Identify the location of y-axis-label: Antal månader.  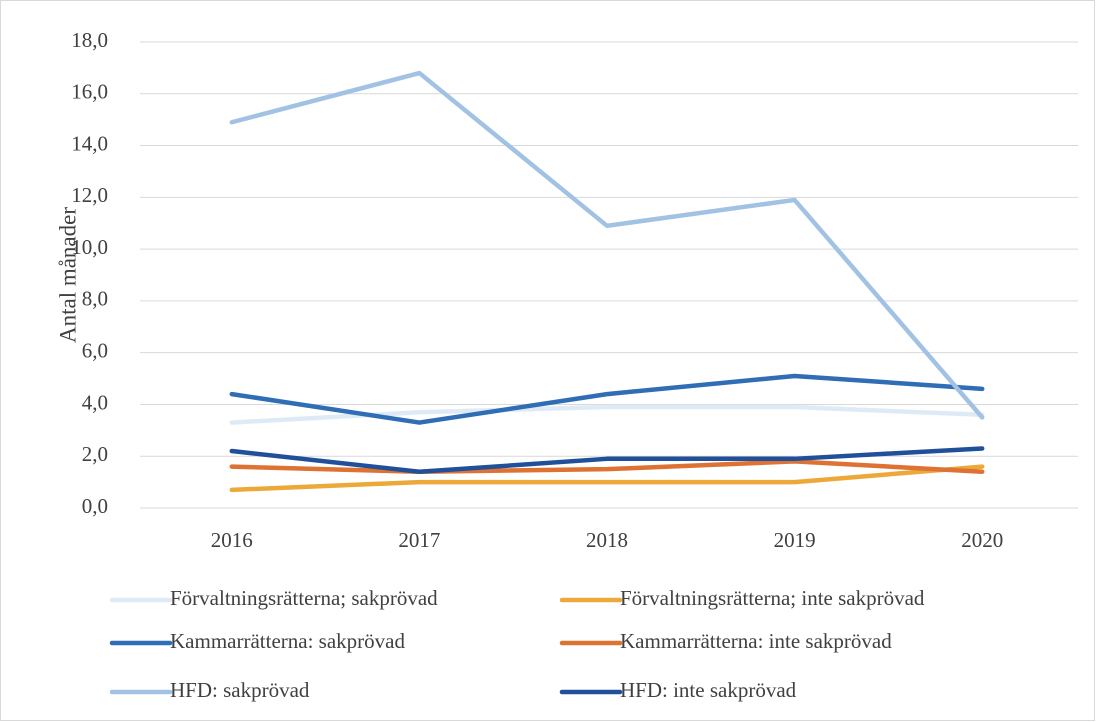
(67, 275).